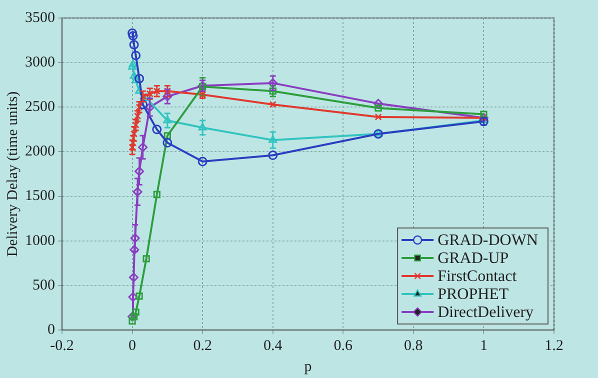 Image resolution: width=598 pixels, height=378 pixels. What do you see at coordinates (40, 240) in the screenshot?
I see `y-tick-label: 1000` at bounding box center [40, 240].